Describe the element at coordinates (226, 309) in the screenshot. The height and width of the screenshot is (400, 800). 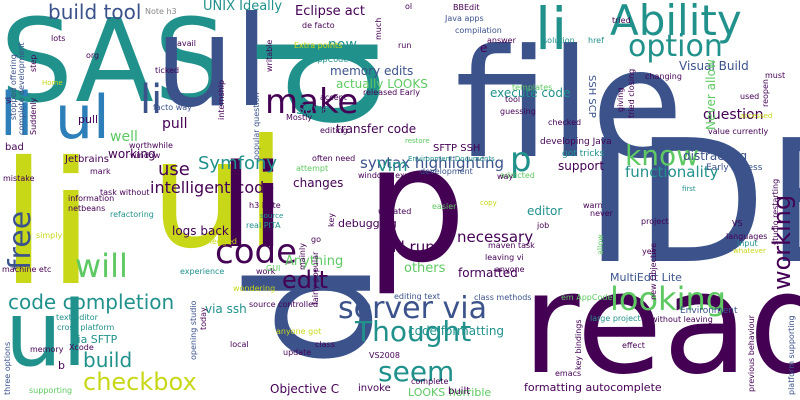
I see `word: via ssh` at that location.